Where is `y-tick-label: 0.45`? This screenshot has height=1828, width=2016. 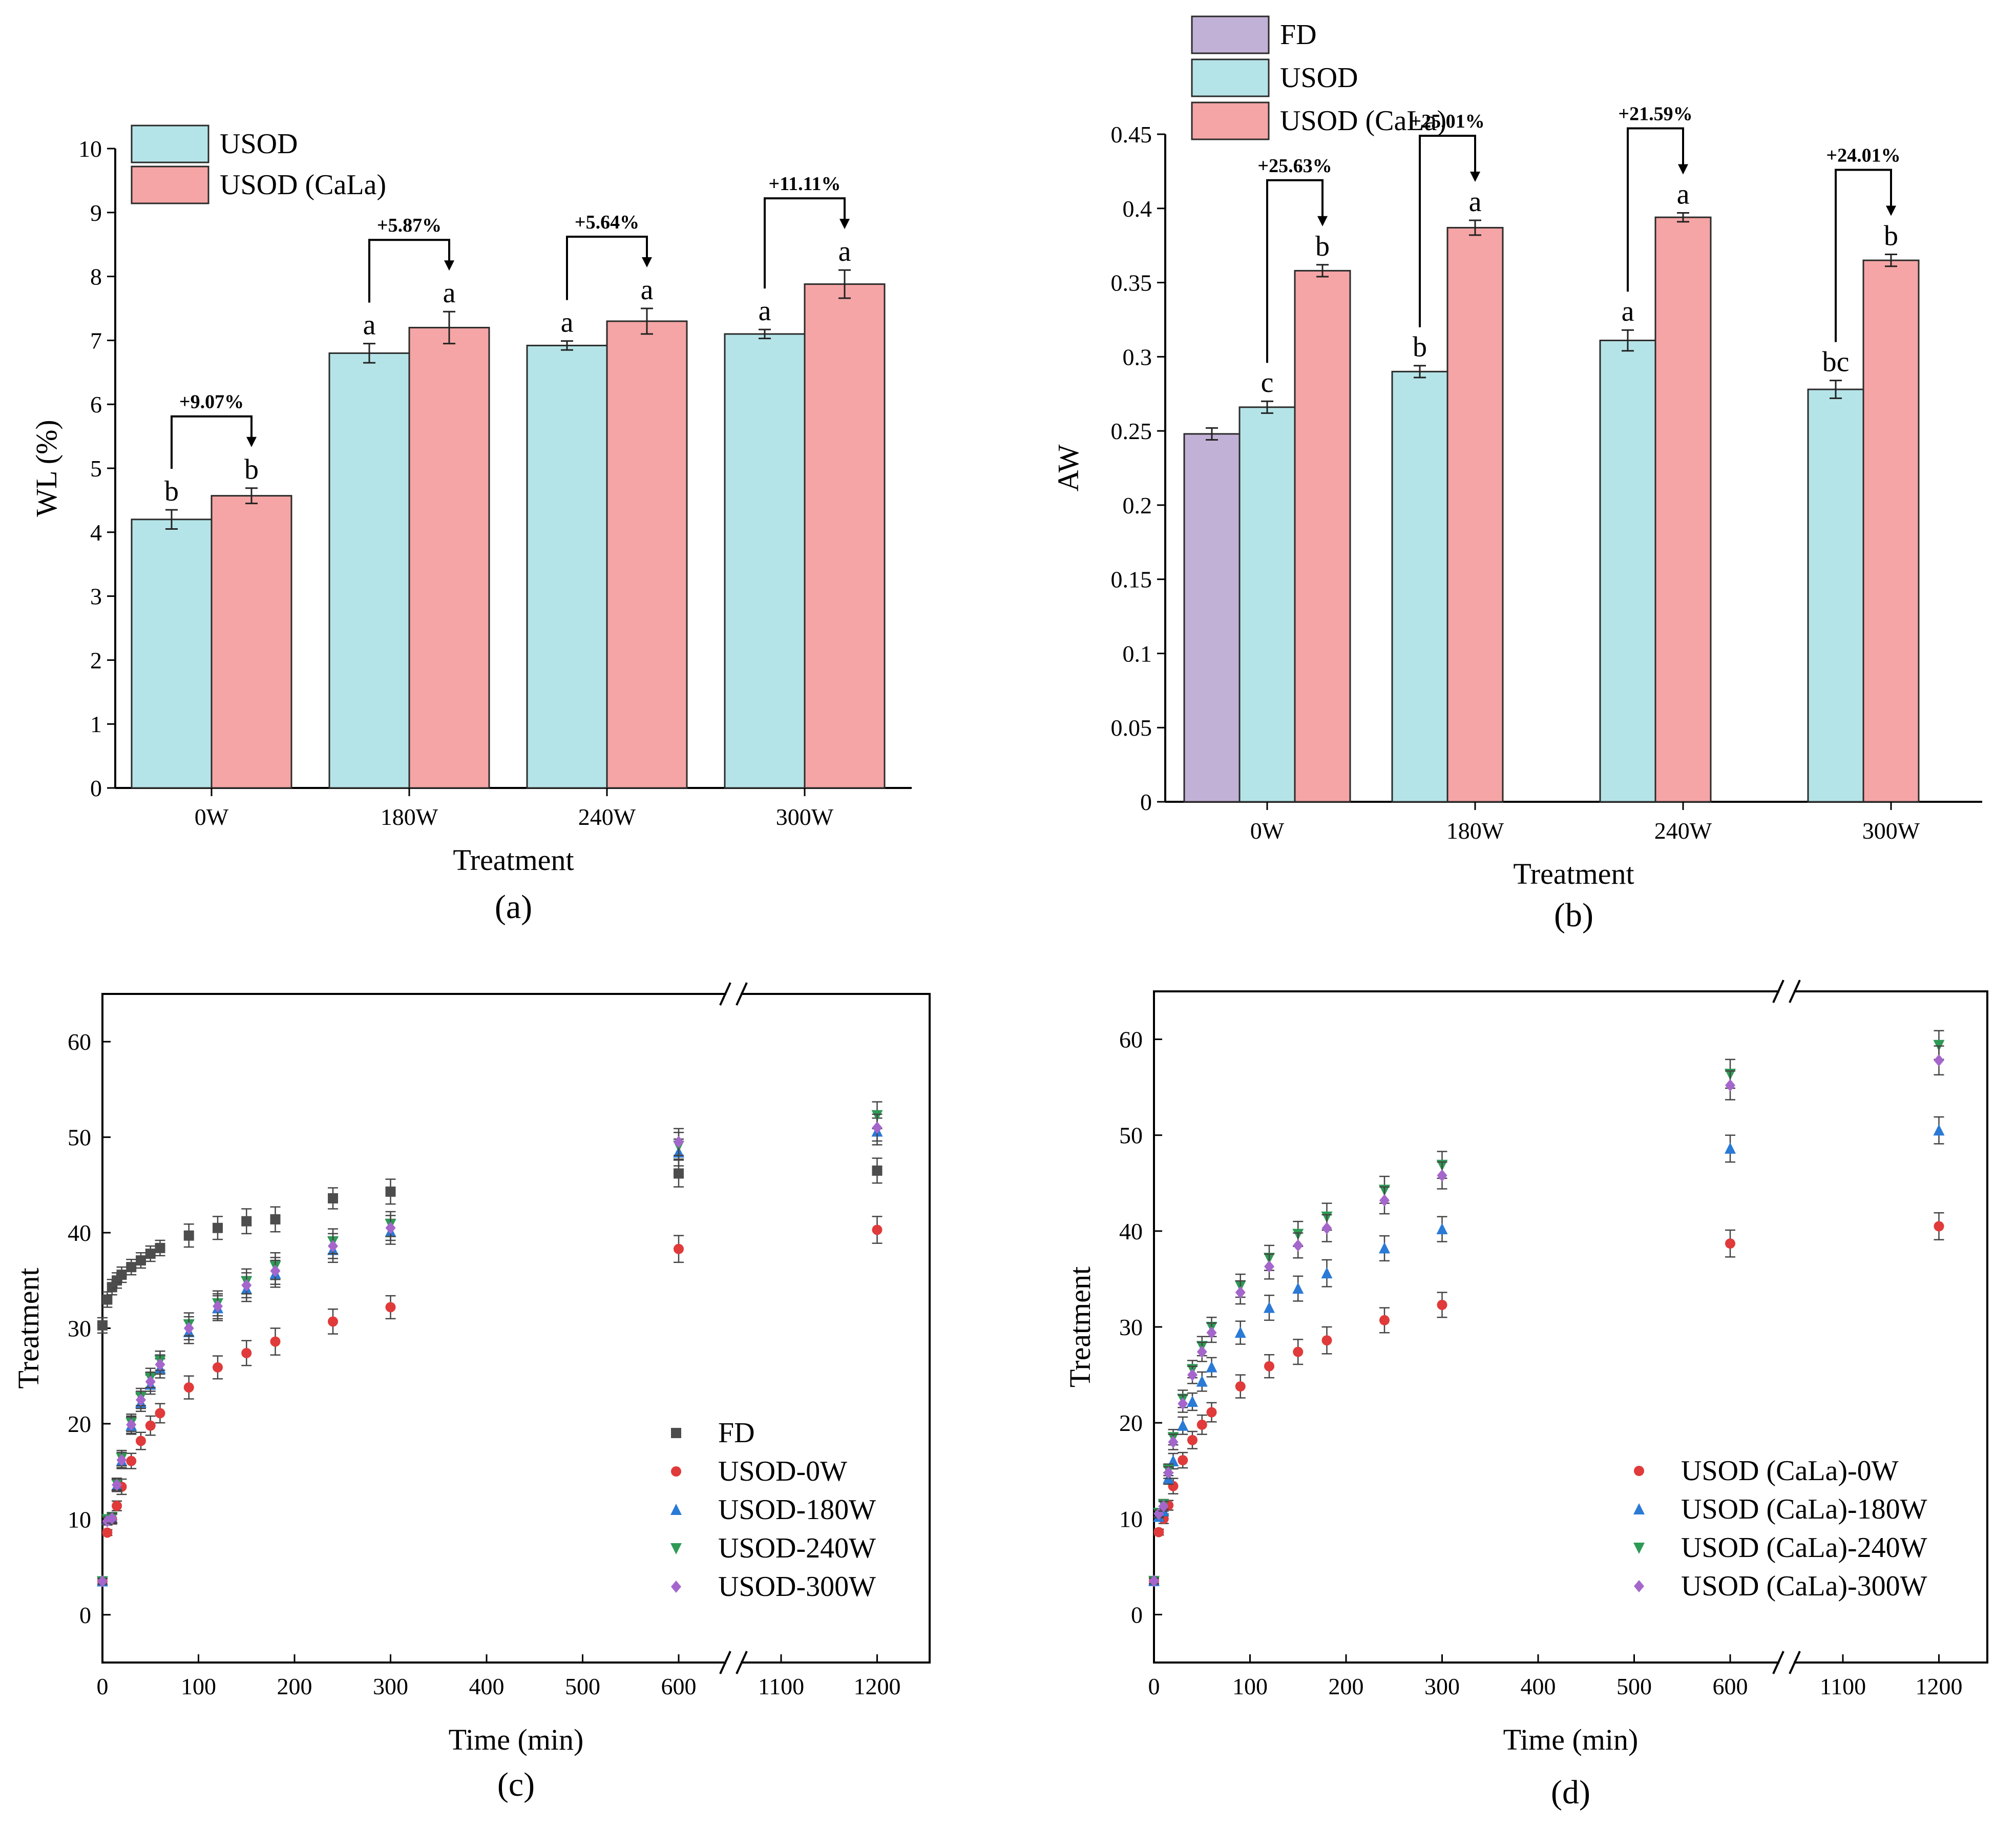
y-tick-label: 0.45 is located at coordinates (1131, 134).